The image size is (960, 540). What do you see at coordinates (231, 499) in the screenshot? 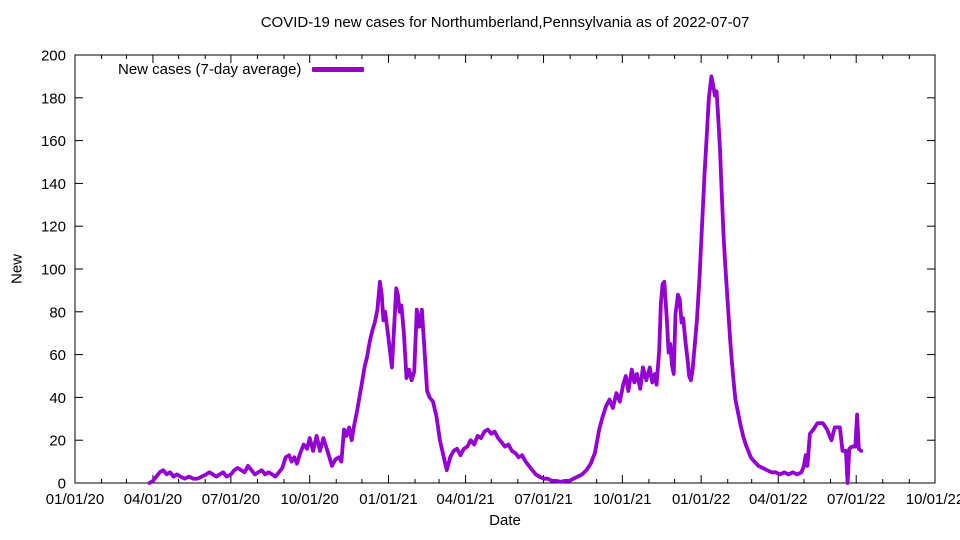
I see `x-tick-label: 07/01/20` at bounding box center [231, 499].